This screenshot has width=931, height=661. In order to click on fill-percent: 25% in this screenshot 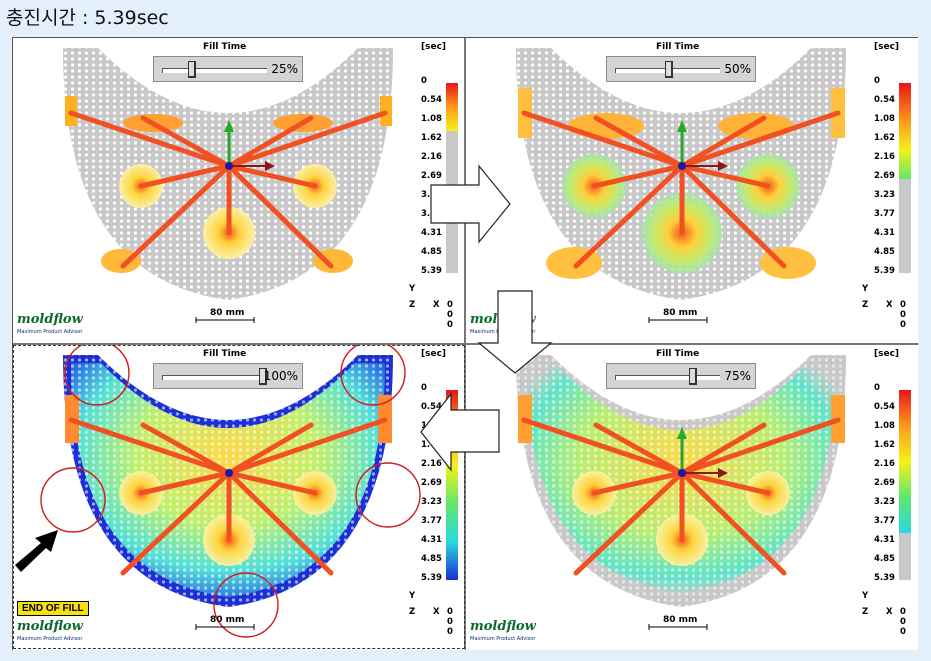, I will do `click(284, 69)`.